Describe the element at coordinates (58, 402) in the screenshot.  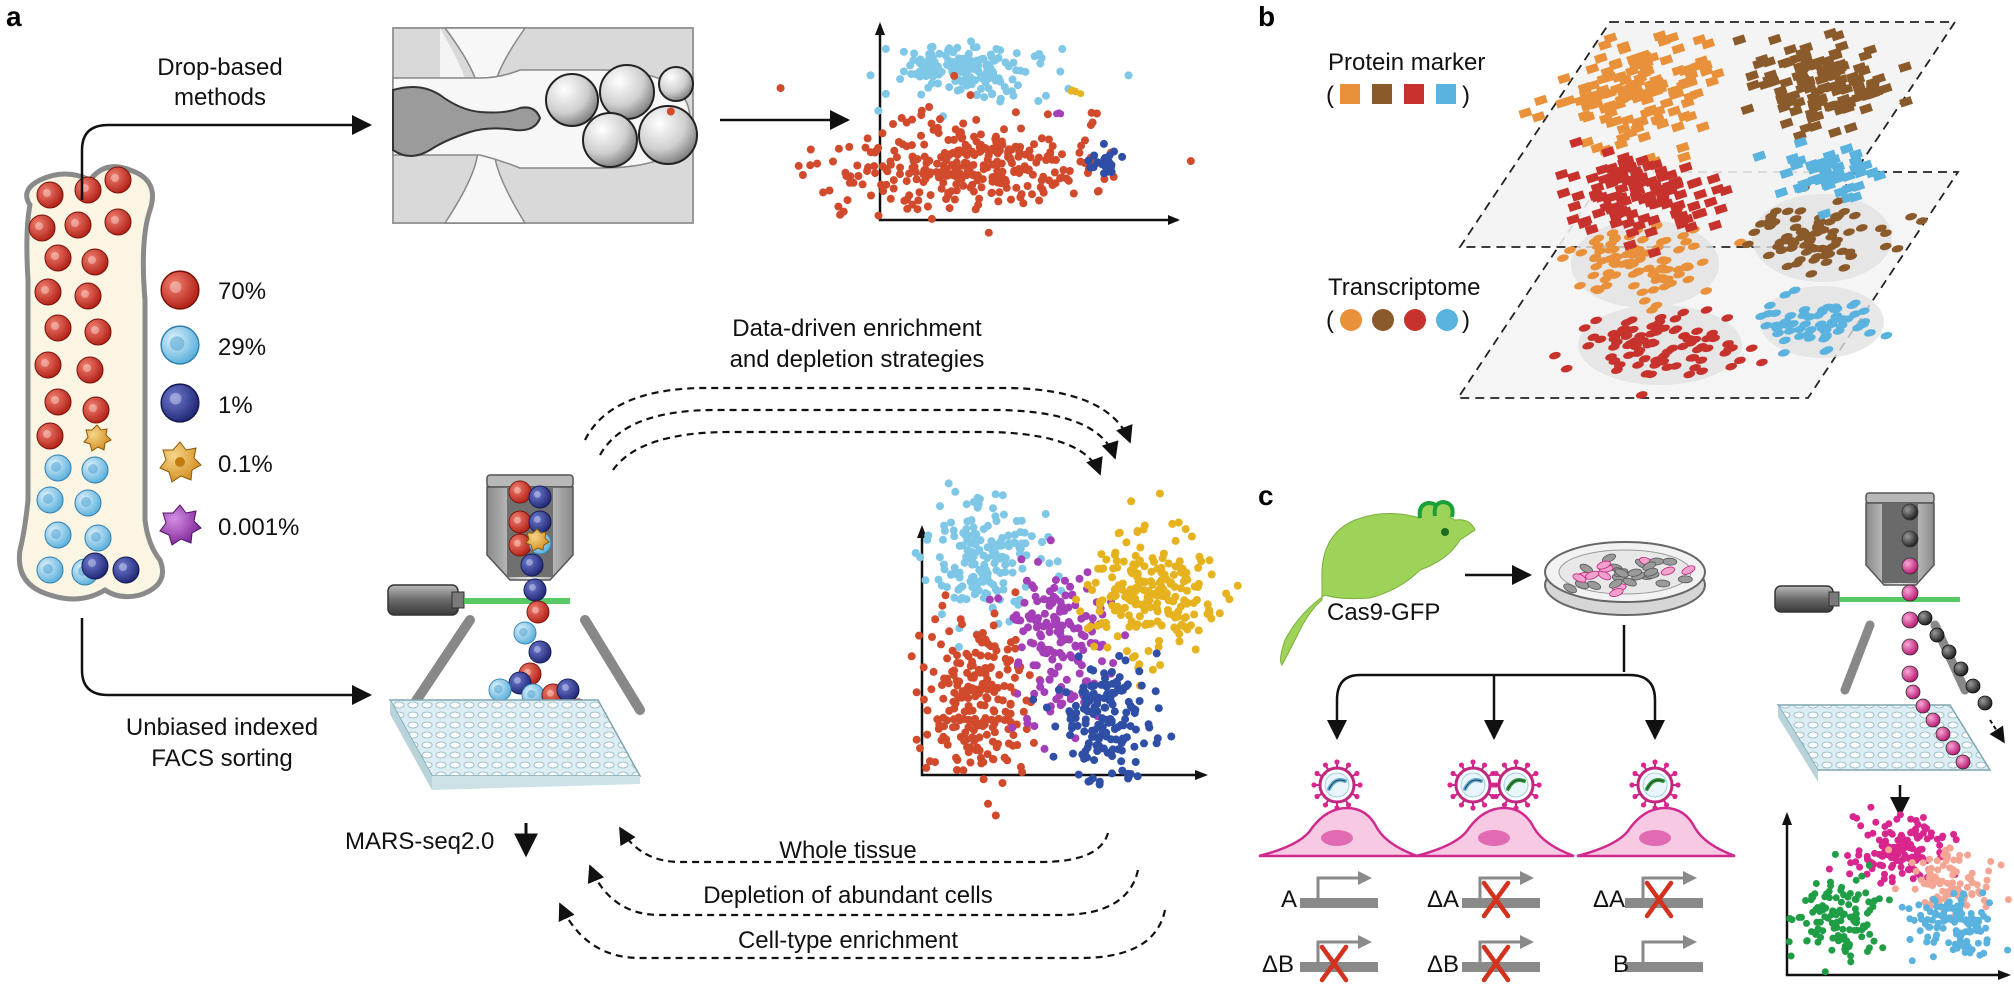
I see `bone-red-cell` at that location.